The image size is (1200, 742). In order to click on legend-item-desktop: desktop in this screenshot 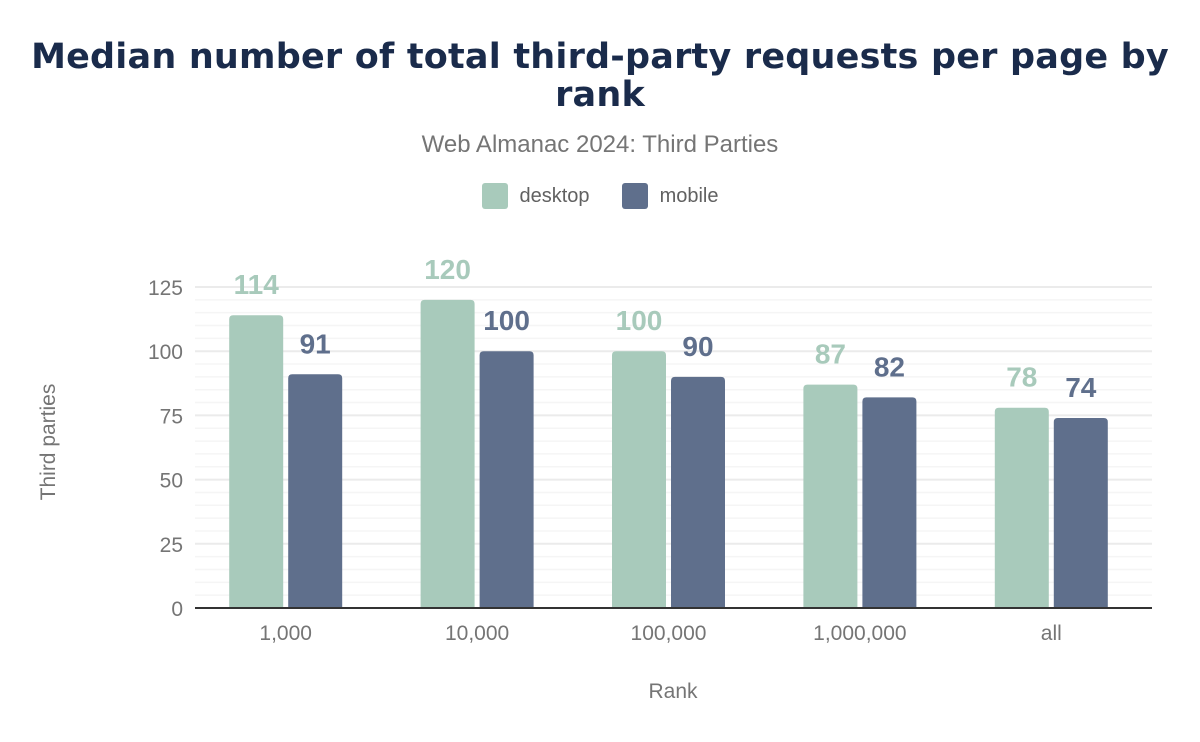, I will do `click(535, 196)`.